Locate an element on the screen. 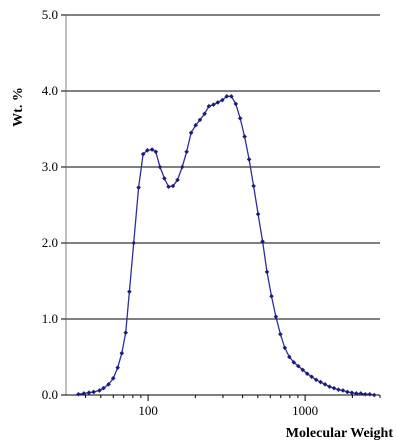  x-axis-ticks: 100 1000 is located at coordinates (233, 406).